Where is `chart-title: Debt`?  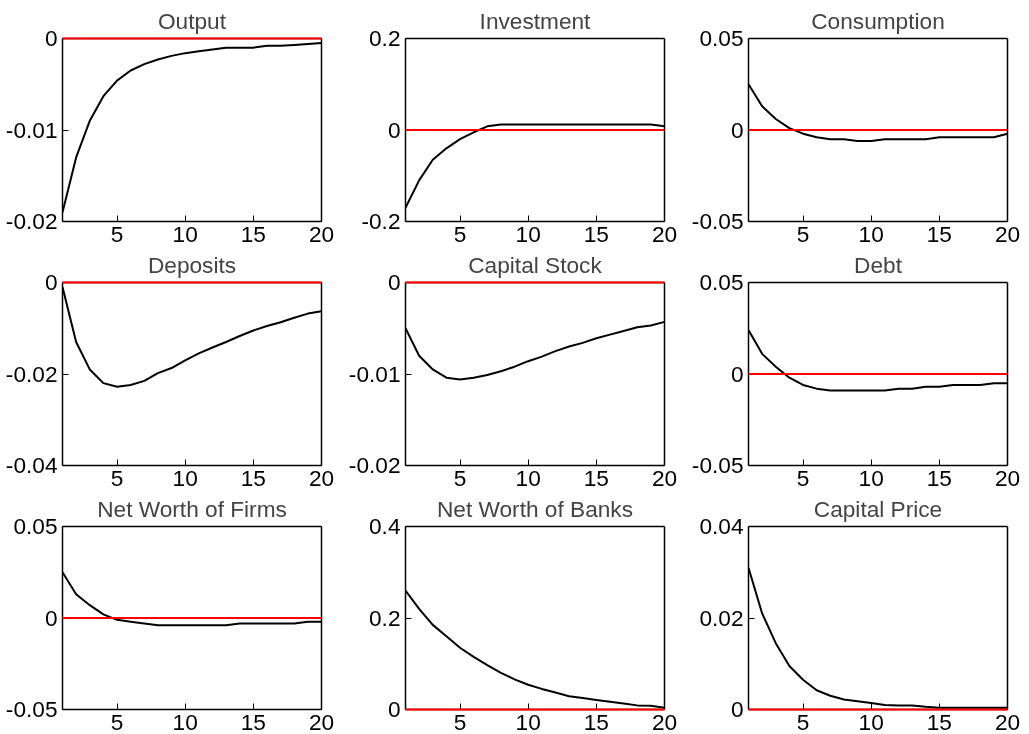 chart-title: Debt is located at coordinates (878, 264).